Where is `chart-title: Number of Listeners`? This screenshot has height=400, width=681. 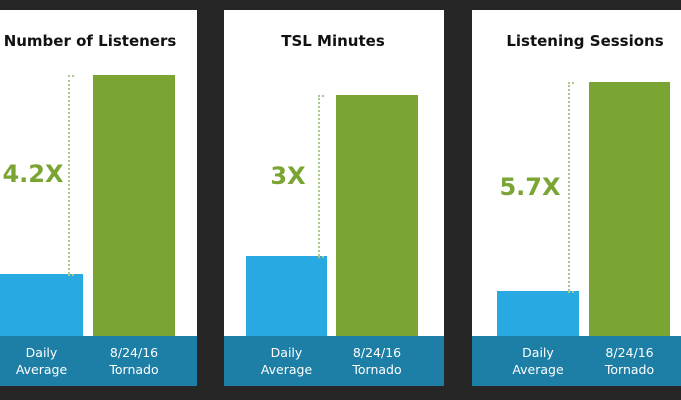
chart-title: Number of Listeners is located at coordinates (90, 41).